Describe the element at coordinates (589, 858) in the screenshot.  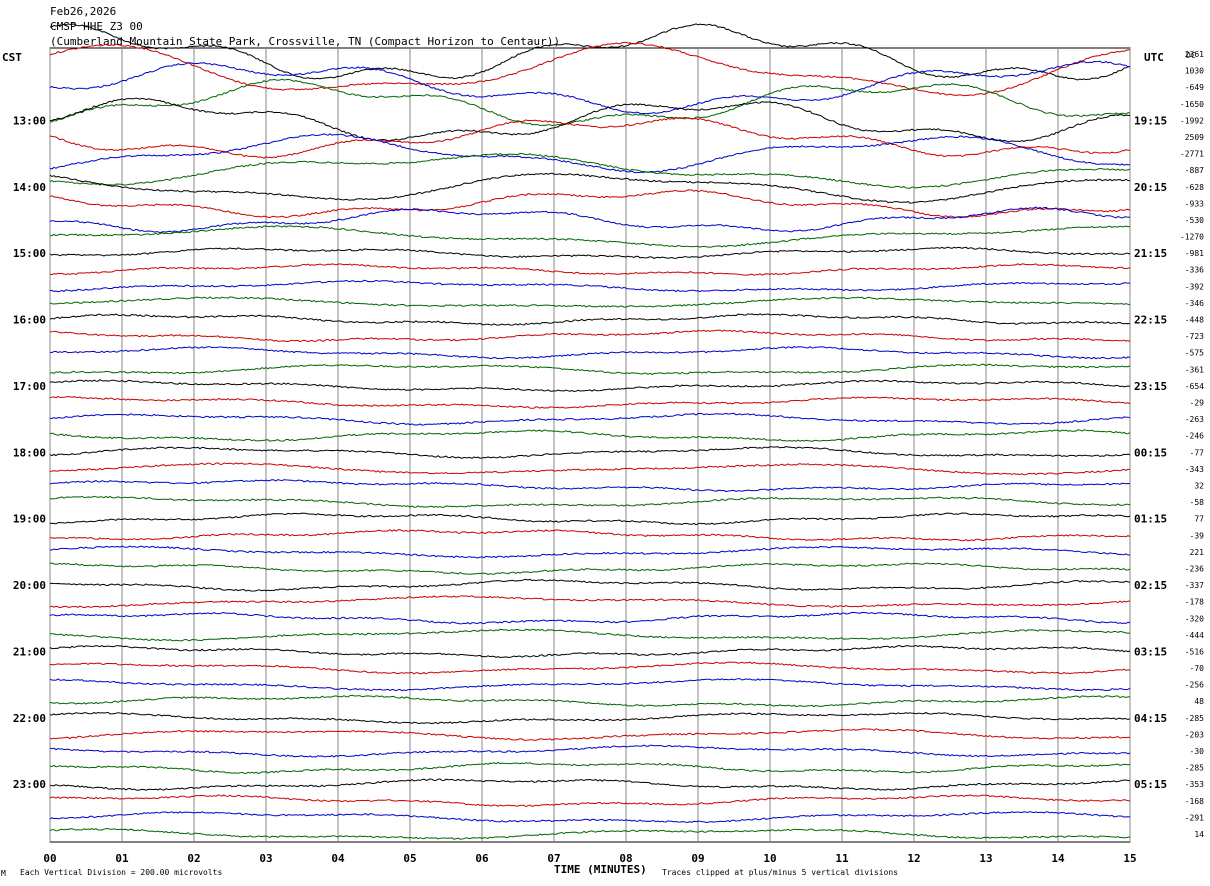
I see `x-tick-labels: 00 01 02 03 04 05 06 07 08 09 10 11 12 13 14 15` at that location.